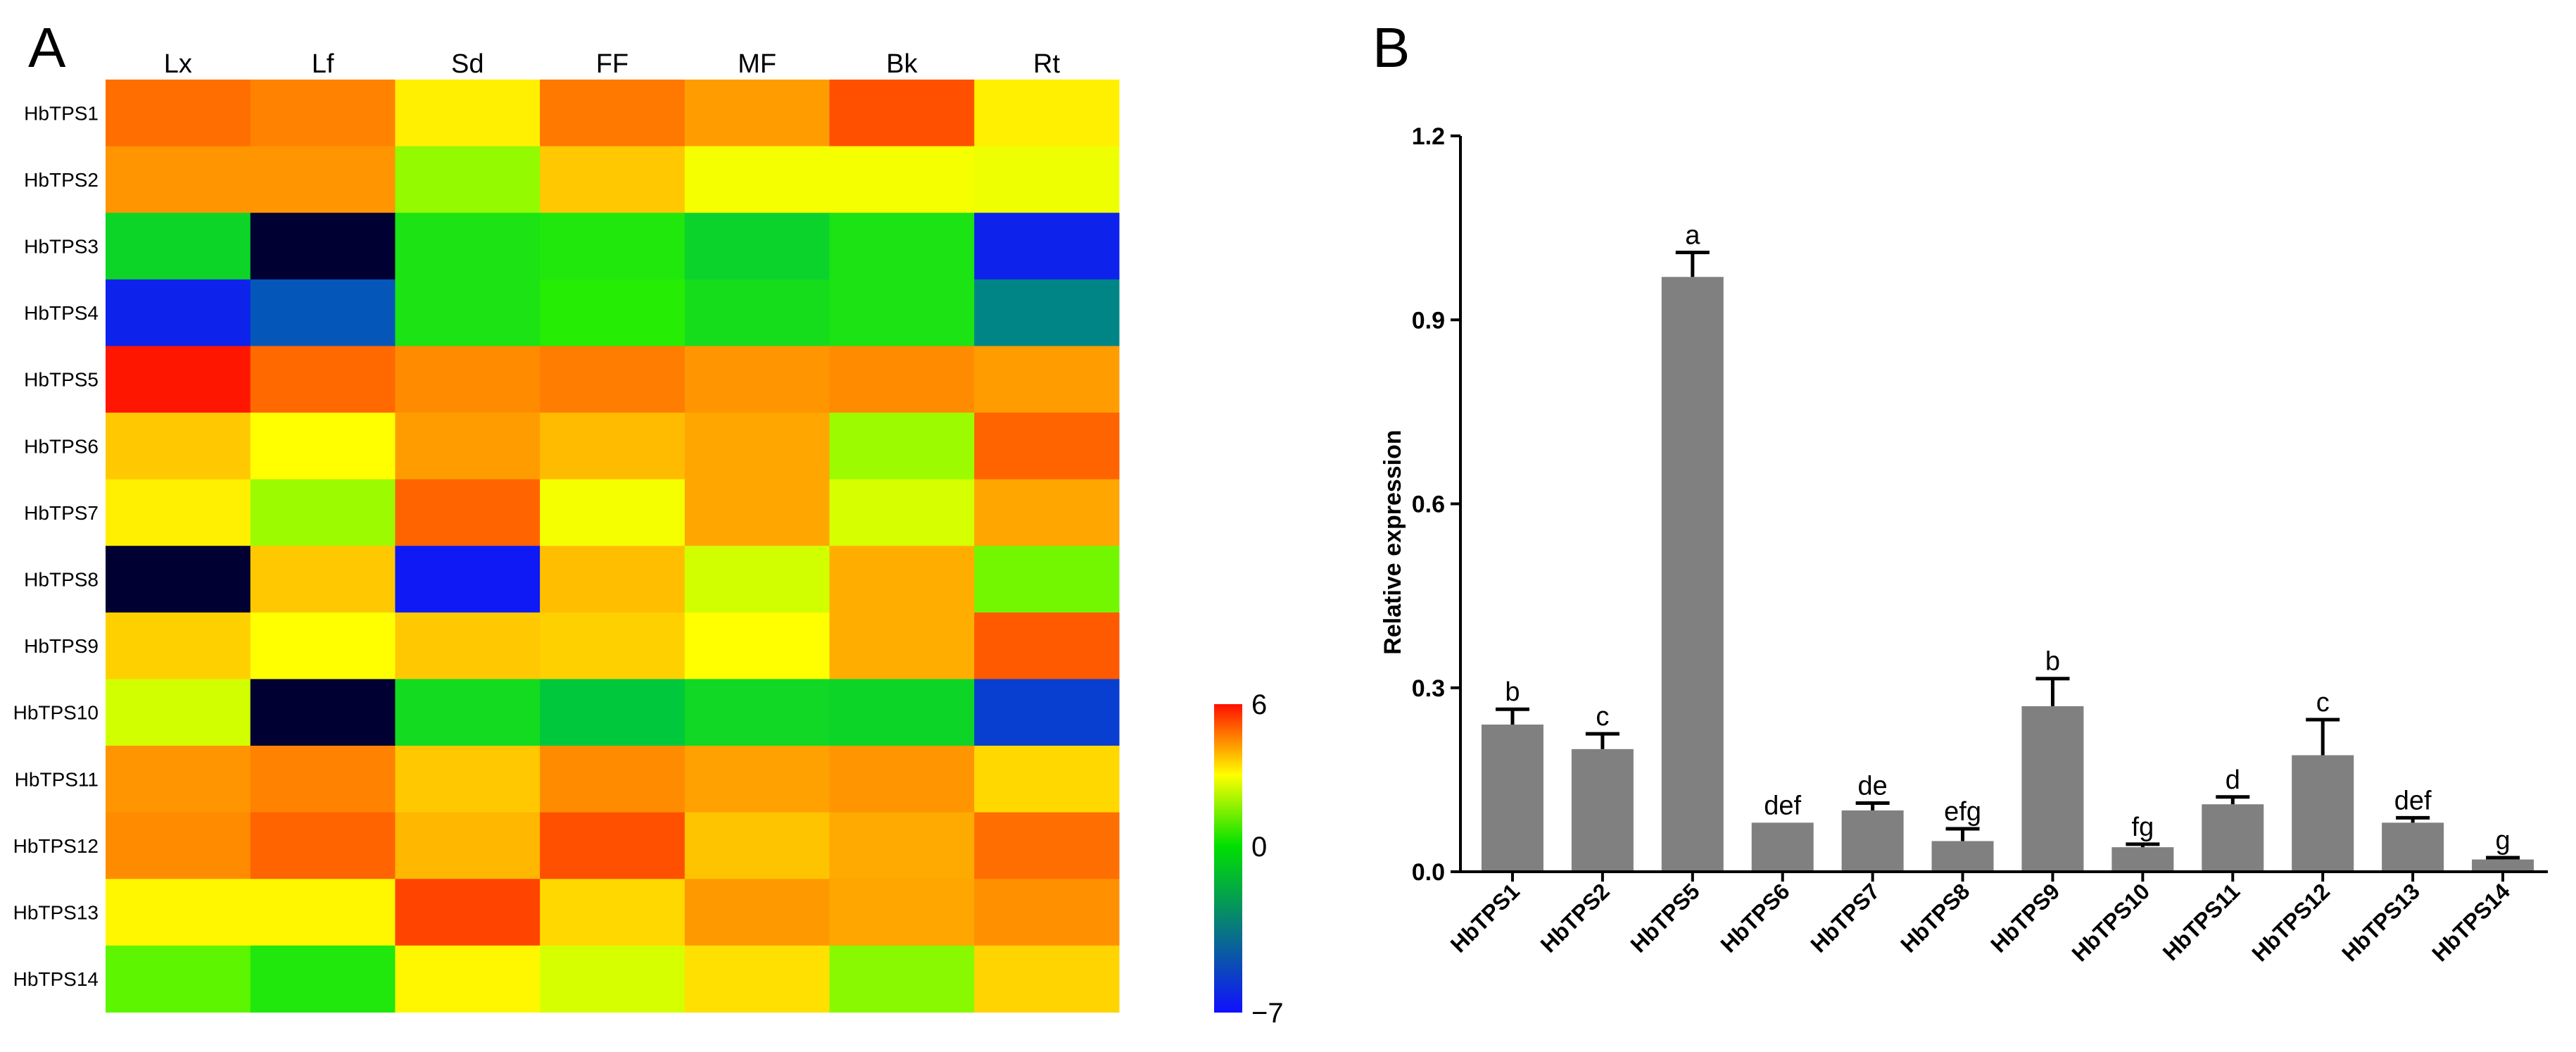 This screenshot has width=2576, height=1052. What do you see at coordinates (2024, 917) in the screenshot?
I see `x-tick-label: HbTPS9` at bounding box center [2024, 917].